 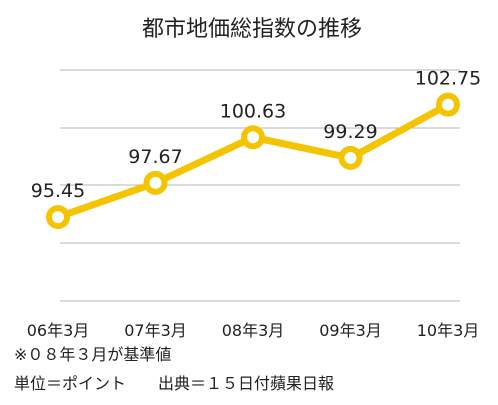 I want to click on x-tick-label-3: 08年3月, so click(x=253, y=330).